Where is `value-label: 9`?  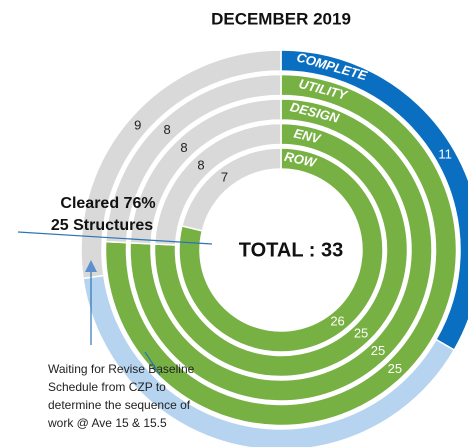 value-label: 9 is located at coordinates (137, 124).